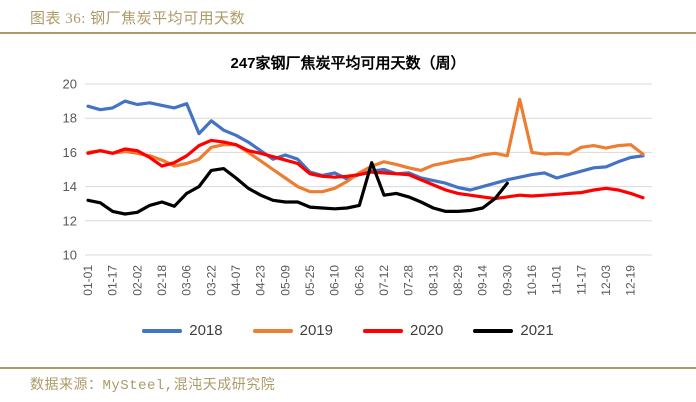  I want to click on legend-label: 2019, so click(316, 330).